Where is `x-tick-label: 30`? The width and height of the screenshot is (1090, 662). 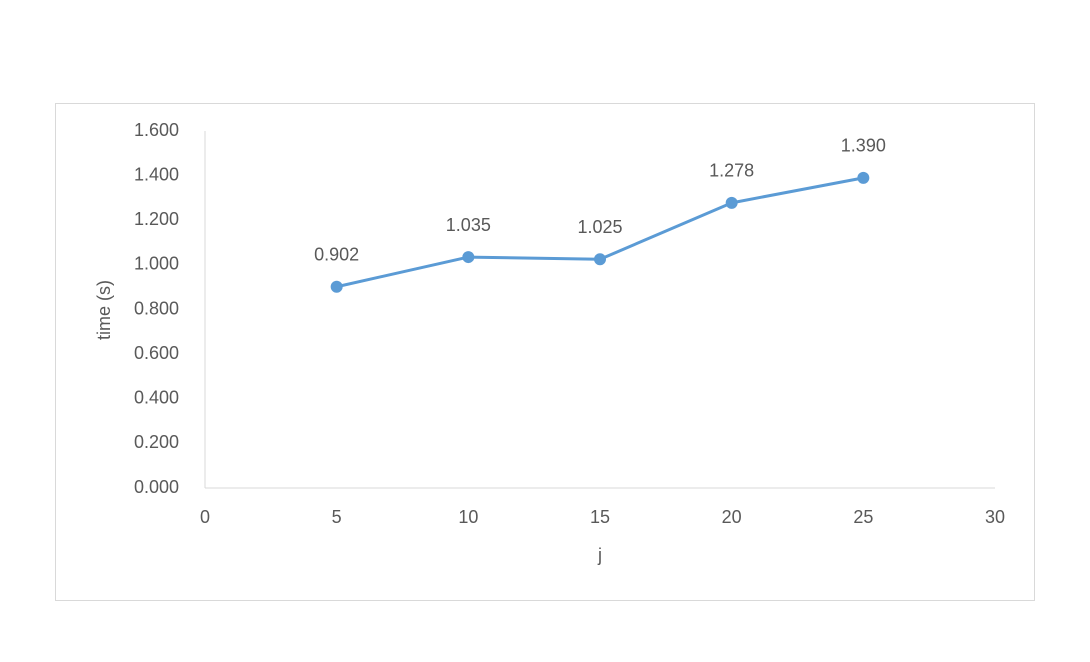 x-tick-label: 30 is located at coordinates (995, 517).